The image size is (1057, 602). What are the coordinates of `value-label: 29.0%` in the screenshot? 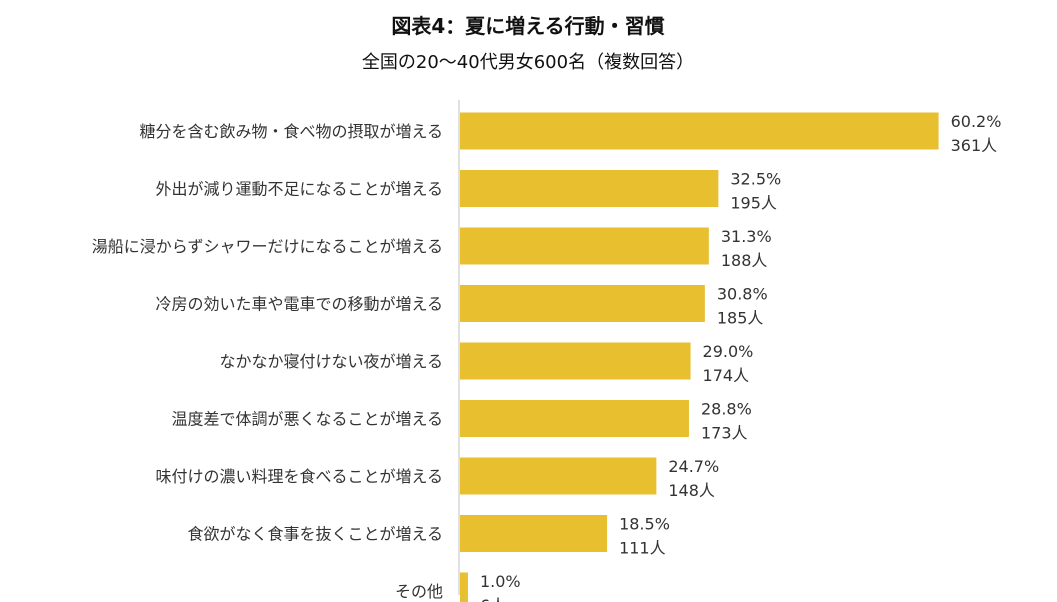 It's located at (728, 351).